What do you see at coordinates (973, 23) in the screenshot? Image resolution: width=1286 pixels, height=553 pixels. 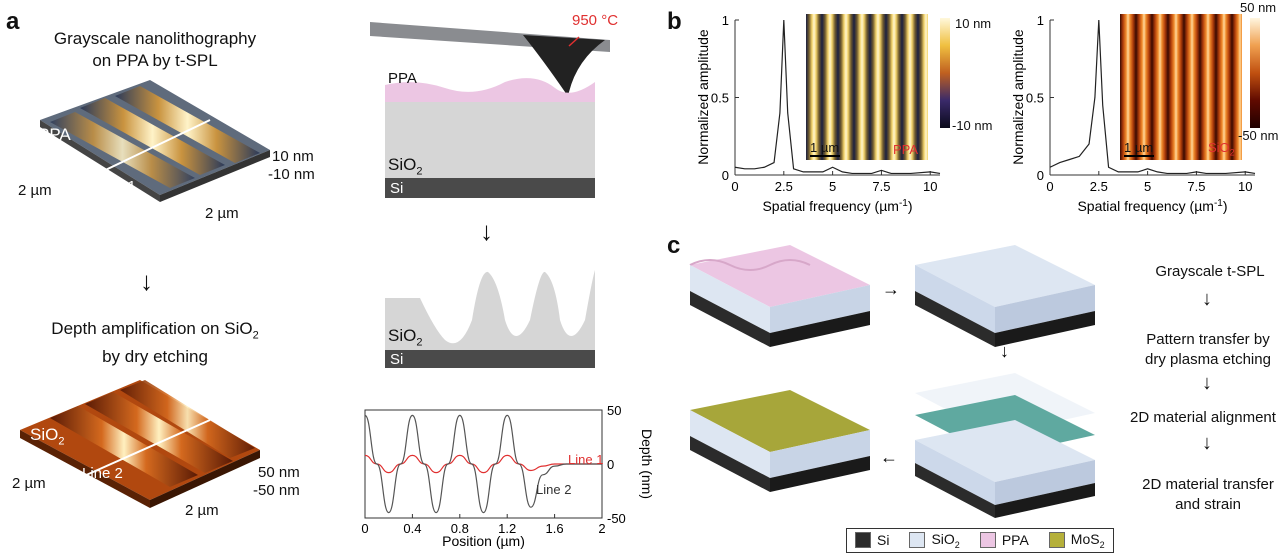 I see `cbar-ppa-top: 10 nm` at bounding box center [973, 23].